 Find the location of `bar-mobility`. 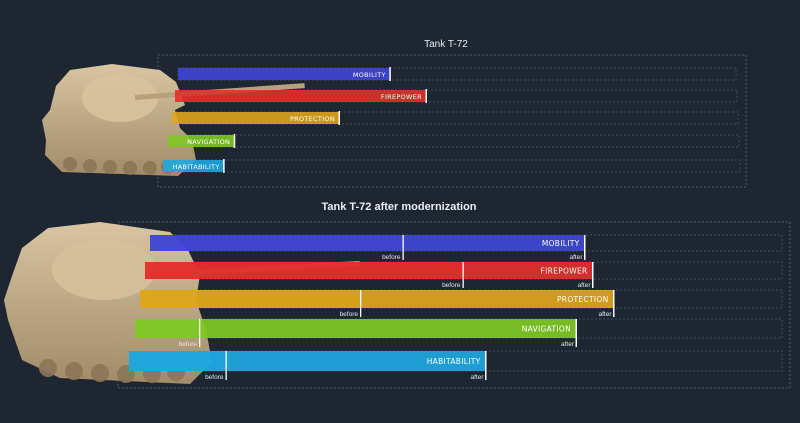

bar-mobility is located at coordinates (284, 74).